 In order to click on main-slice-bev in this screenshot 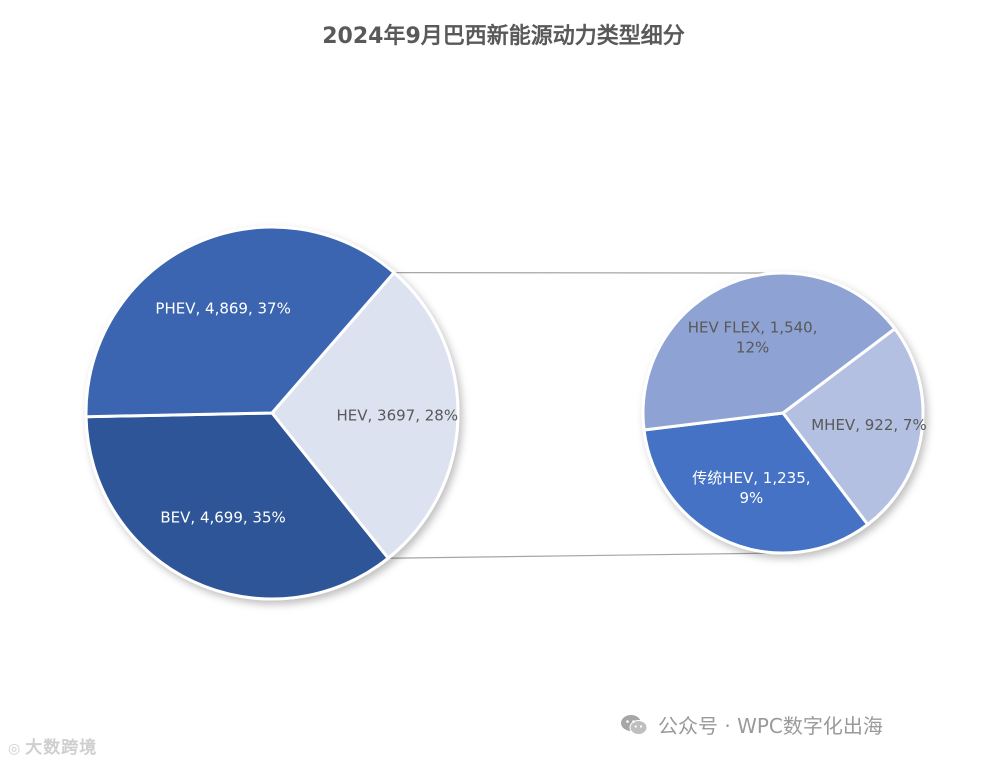, I will do `click(237, 506)`.